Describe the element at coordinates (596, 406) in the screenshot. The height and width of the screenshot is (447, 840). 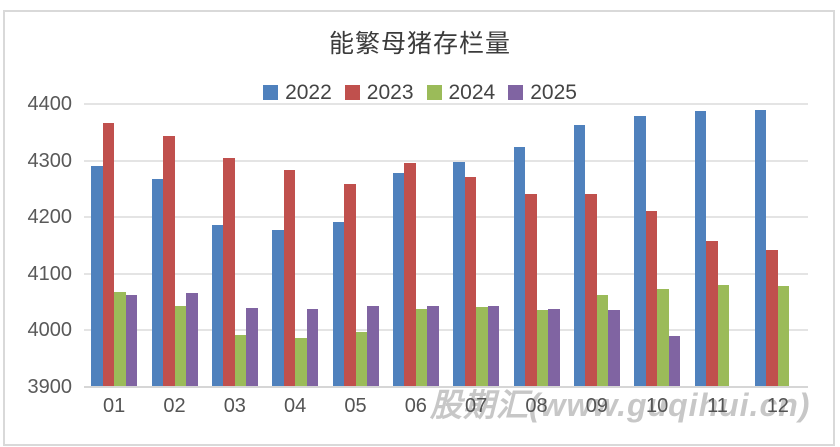
I see `x-axis-tick-label: 09` at that location.